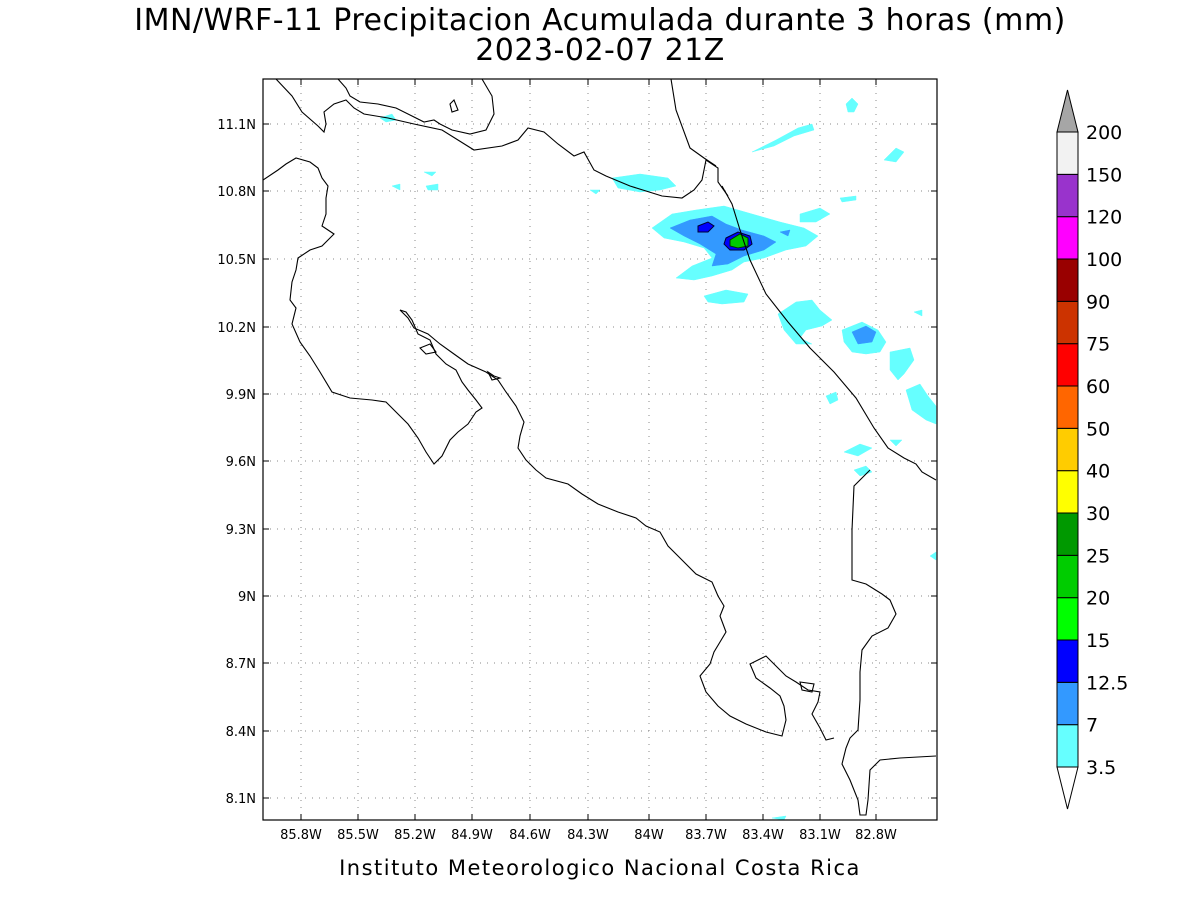  Describe the element at coordinates (241, 732) in the screenshot. I see `lat-tick-label: 8.4N` at that location.